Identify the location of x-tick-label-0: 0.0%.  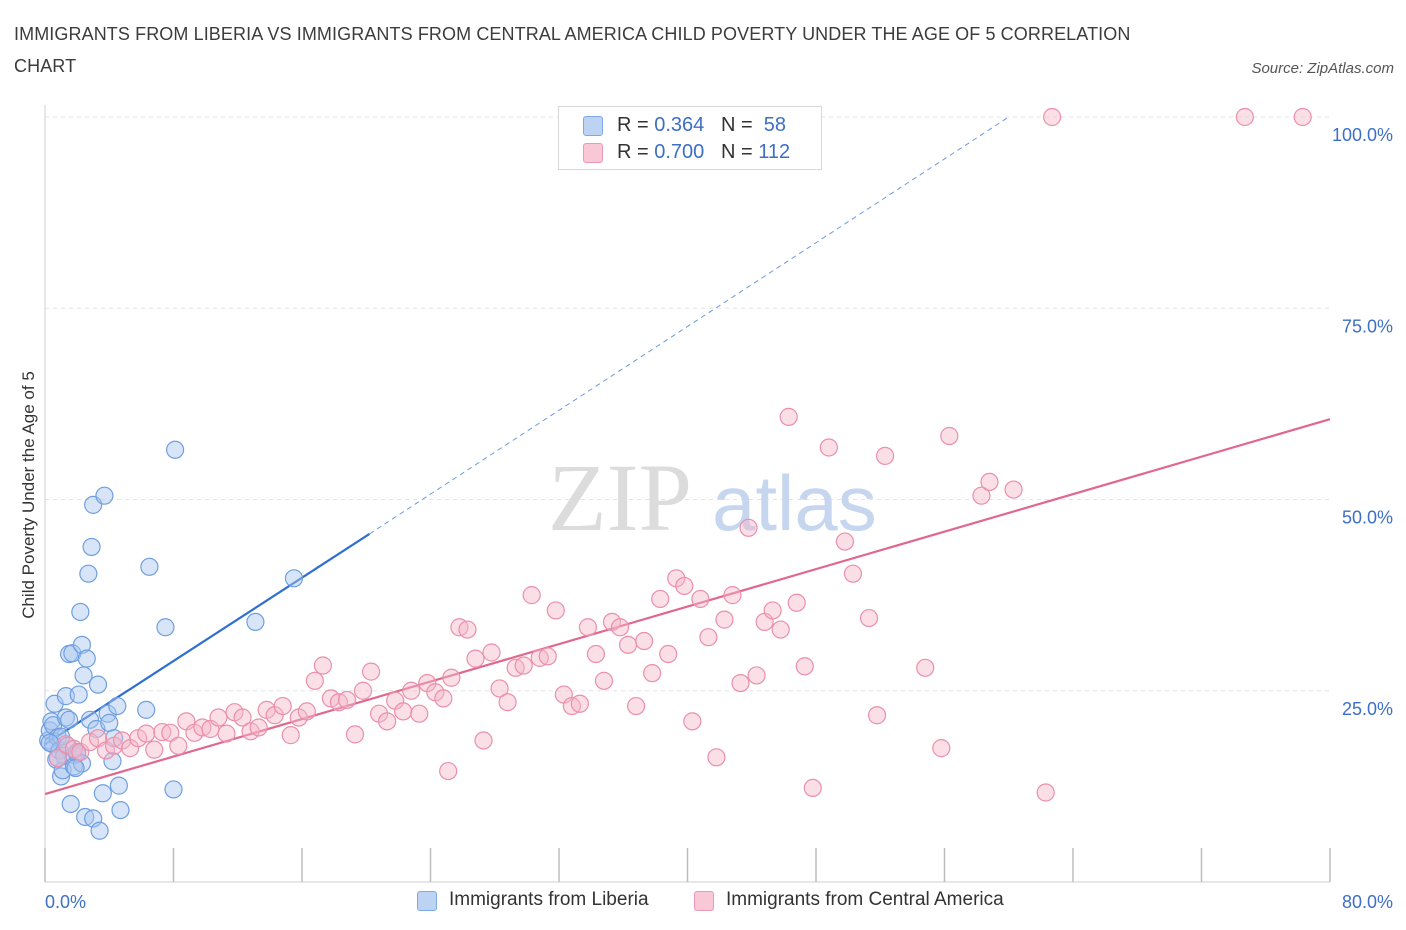
(65, 902).